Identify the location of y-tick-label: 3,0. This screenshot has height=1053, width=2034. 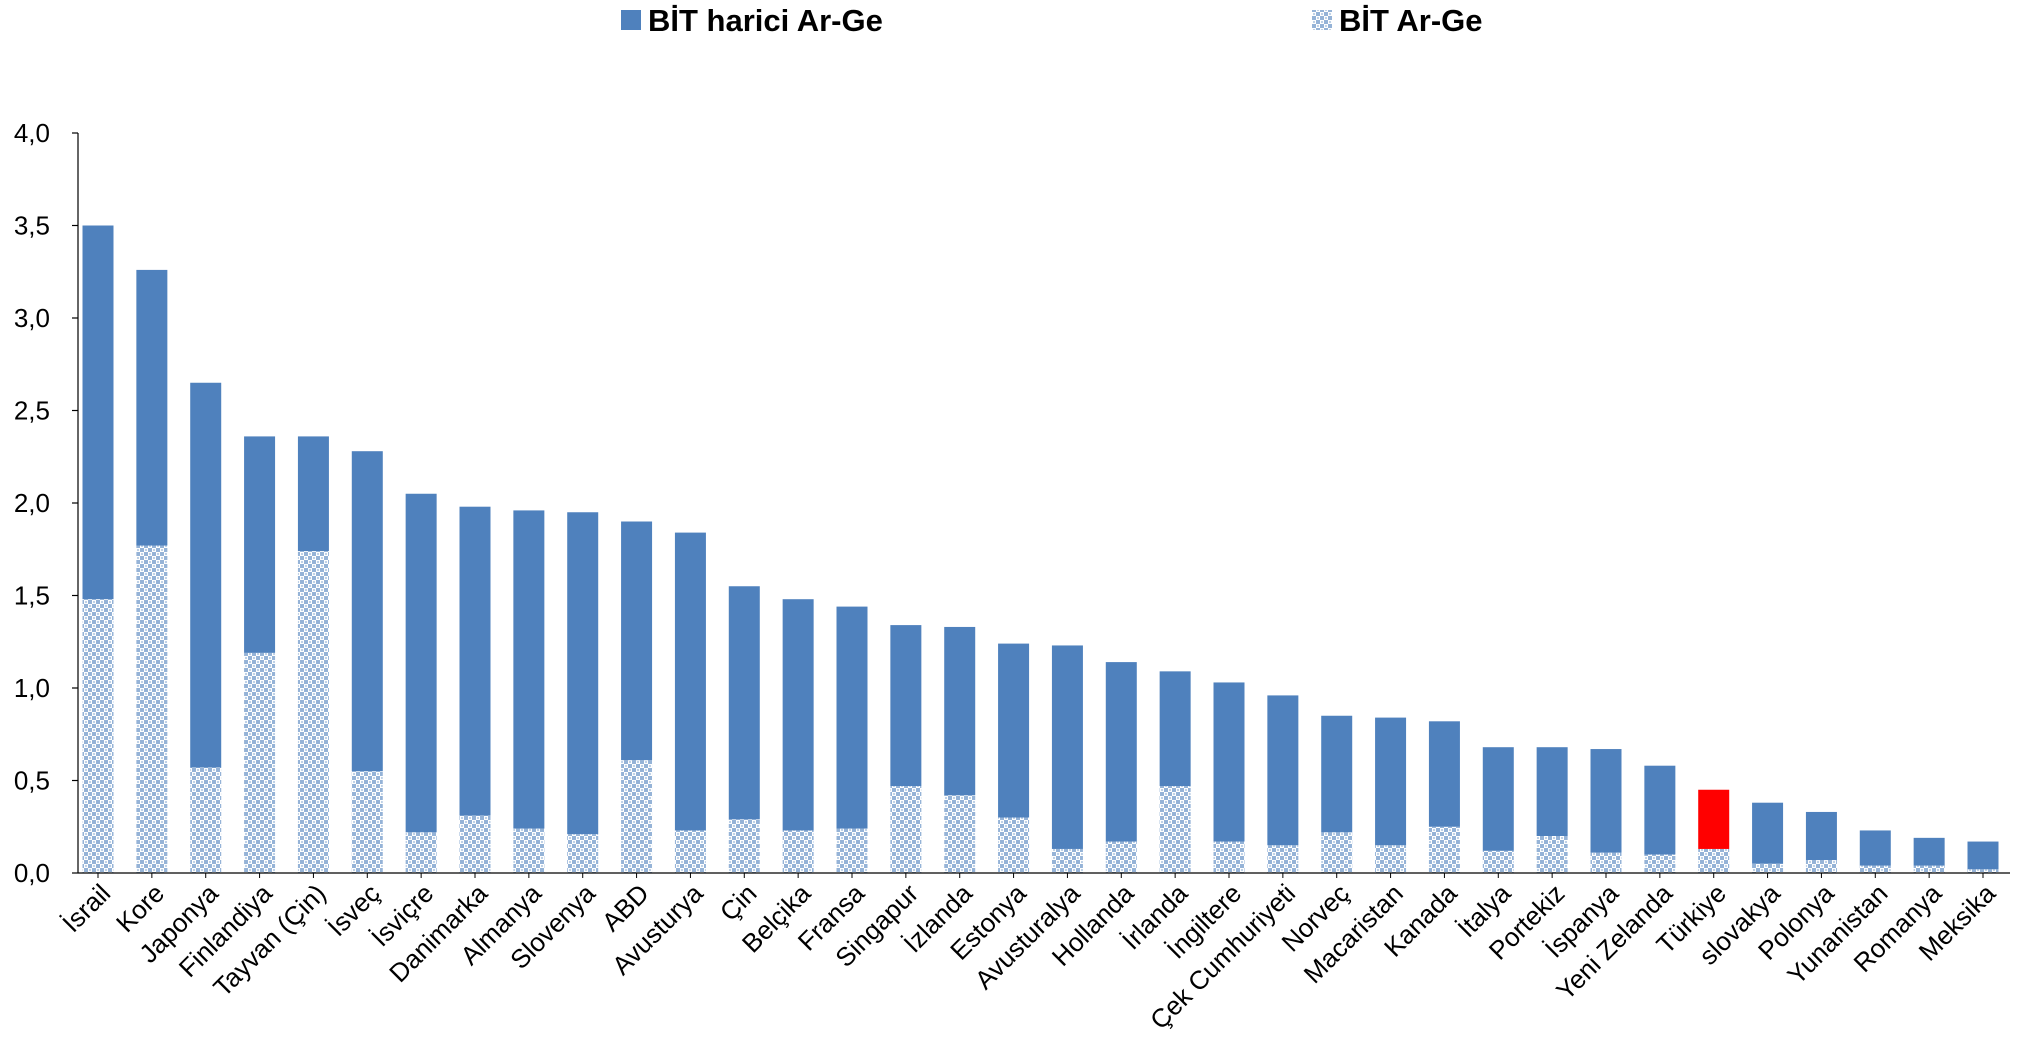
(32, 318).